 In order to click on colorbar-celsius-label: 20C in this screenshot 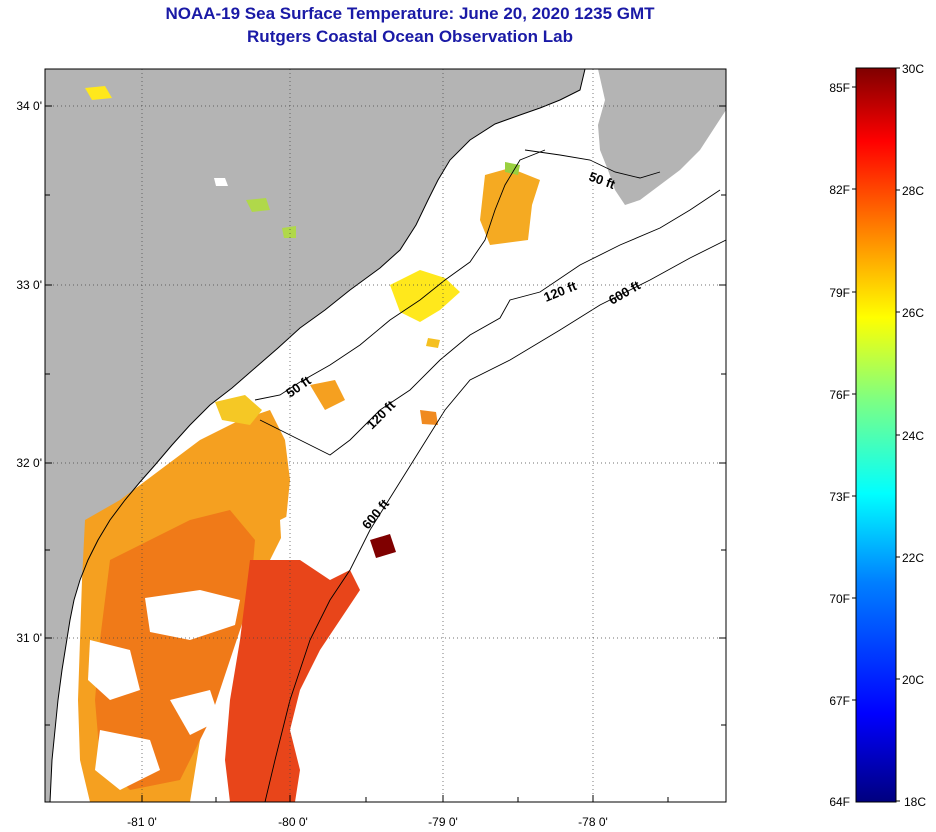, I will do `click(913, 680)`.